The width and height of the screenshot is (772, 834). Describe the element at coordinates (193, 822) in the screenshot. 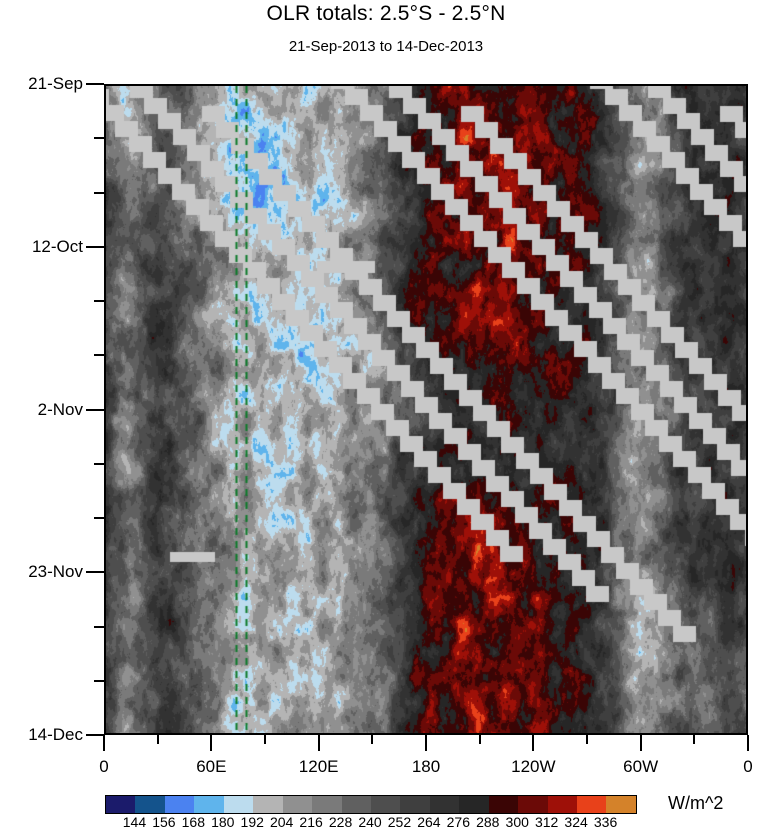

I see `colorbar-tick-label: 168` at that location.